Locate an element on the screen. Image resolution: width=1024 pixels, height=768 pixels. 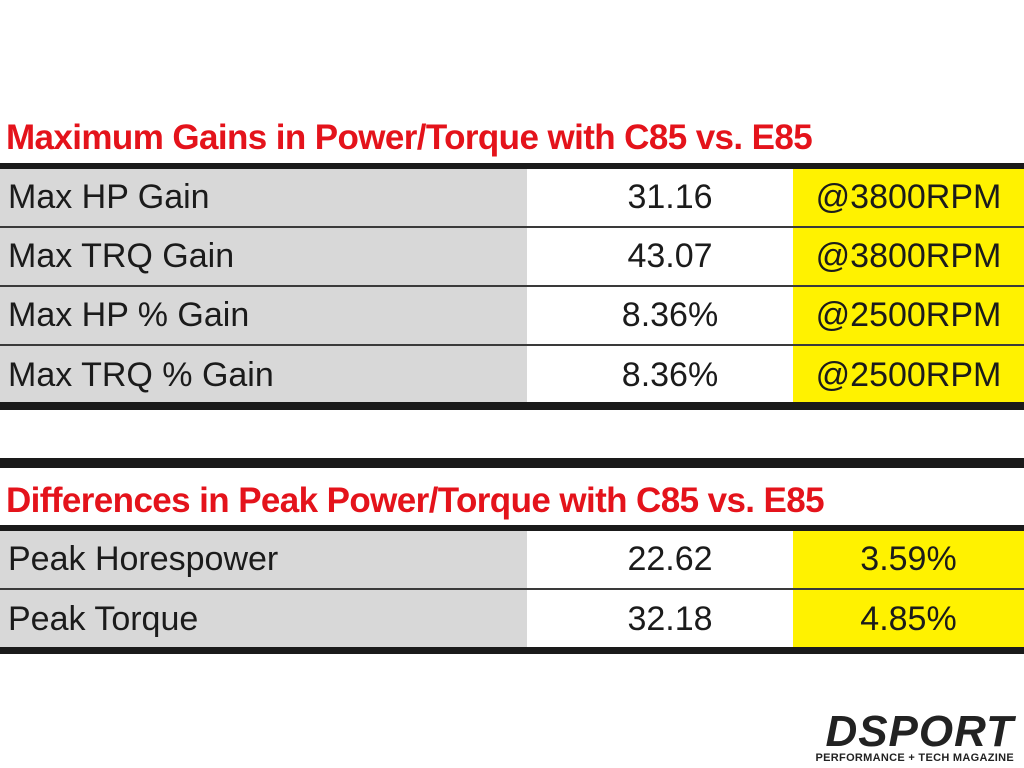
table-row: Max HP % Gain 8.36% @2500RPM is located at coordinates (512, 316).